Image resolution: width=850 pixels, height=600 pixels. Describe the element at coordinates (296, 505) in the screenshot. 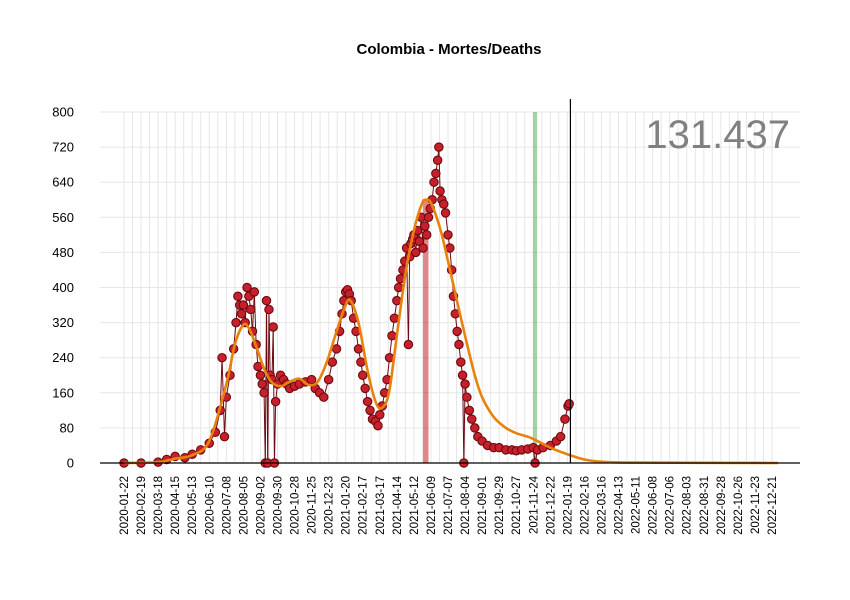

I see `x-tick-label: 2020-10-28` at that location.